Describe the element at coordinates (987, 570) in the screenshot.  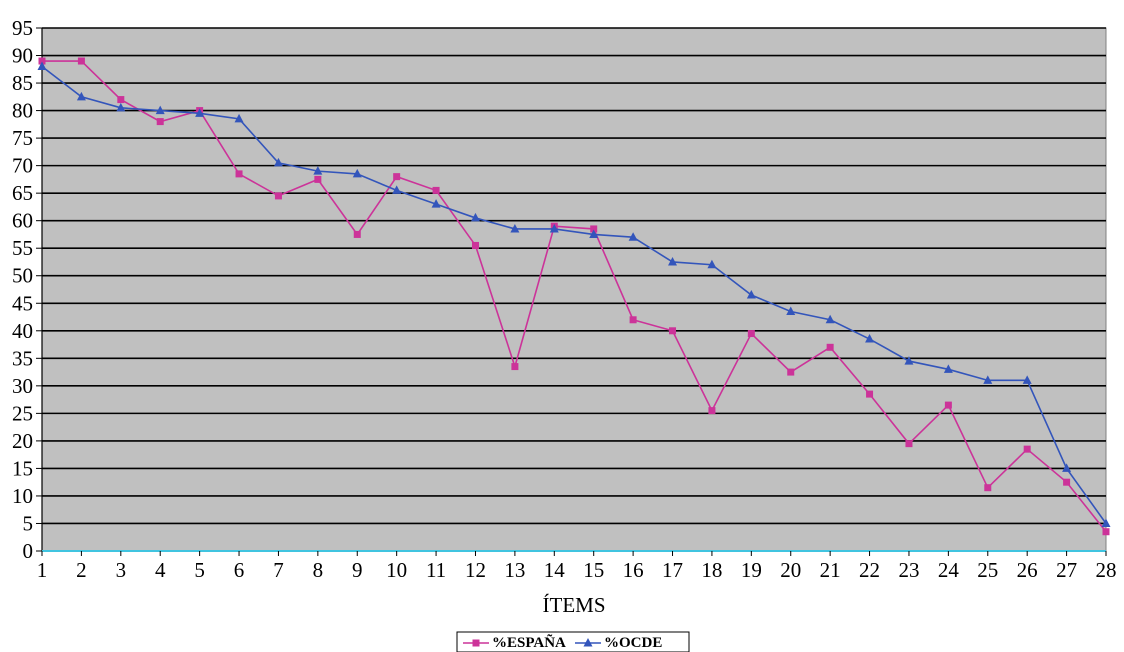
I see `x-tick-label: 25` at that location.